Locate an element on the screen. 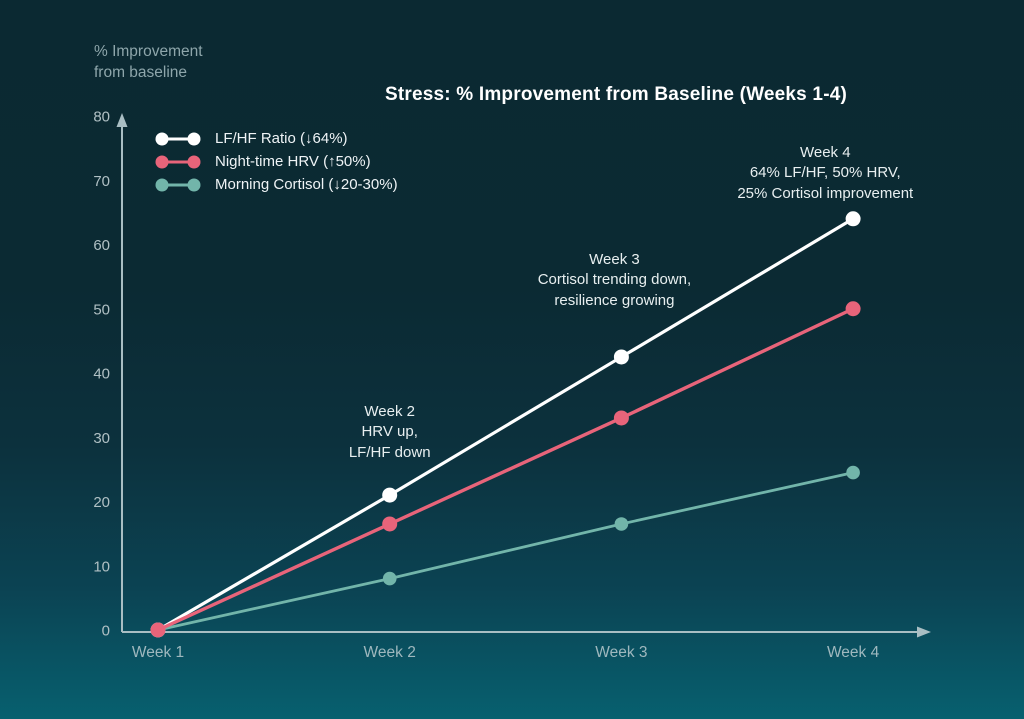  annotation-line: Cortisol trending down, is located at coordinates (614, 280).